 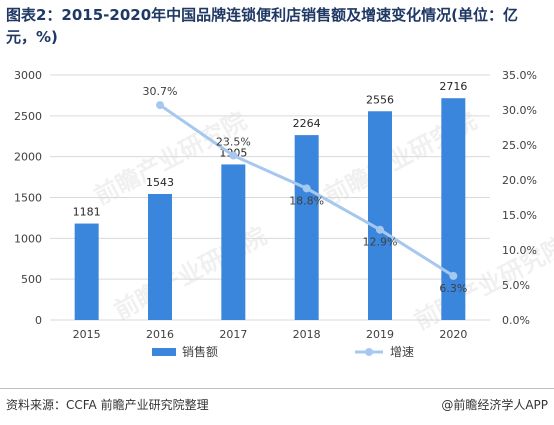 I want to click on bar-data-label: 2716, so click(x=453, y=86).